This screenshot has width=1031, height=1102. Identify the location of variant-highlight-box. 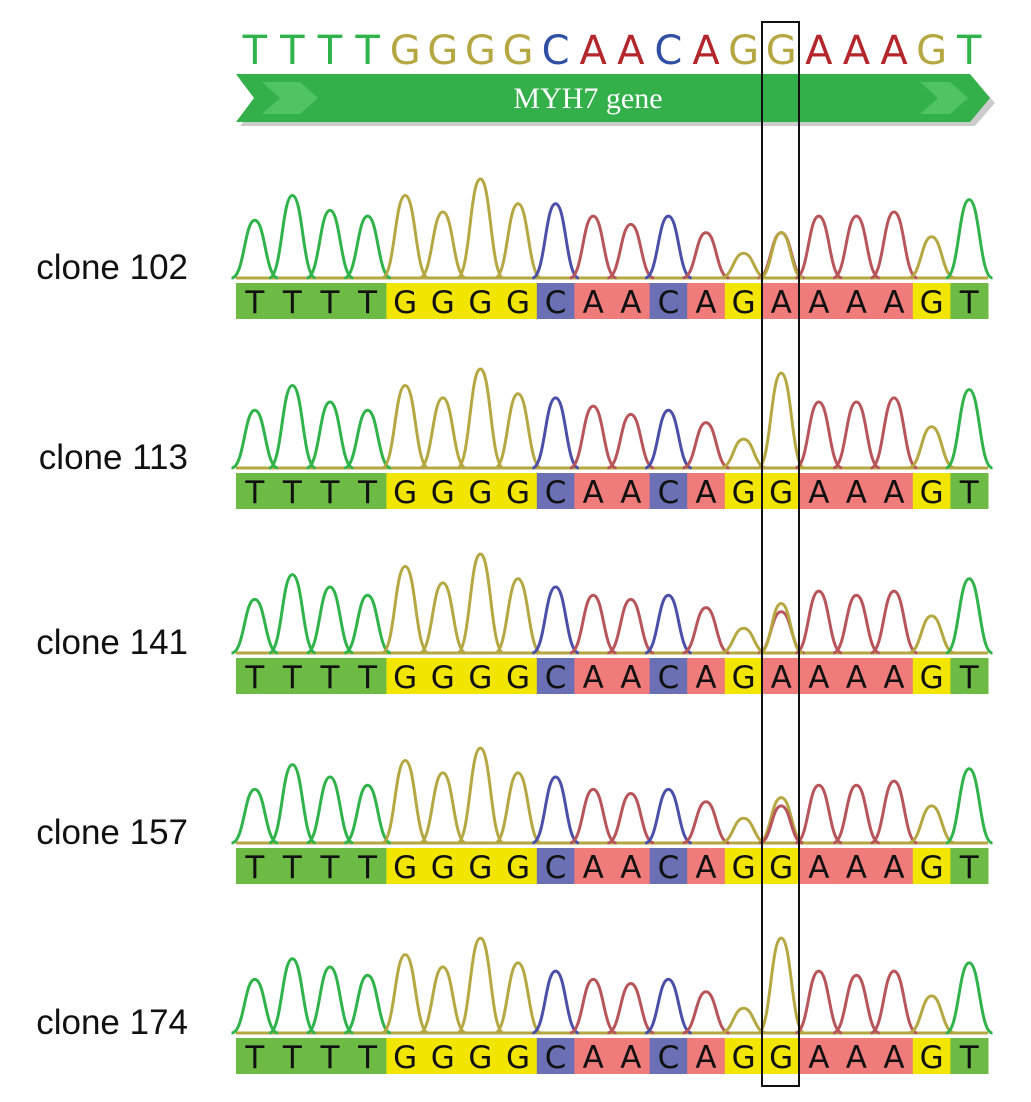
(780, 554).